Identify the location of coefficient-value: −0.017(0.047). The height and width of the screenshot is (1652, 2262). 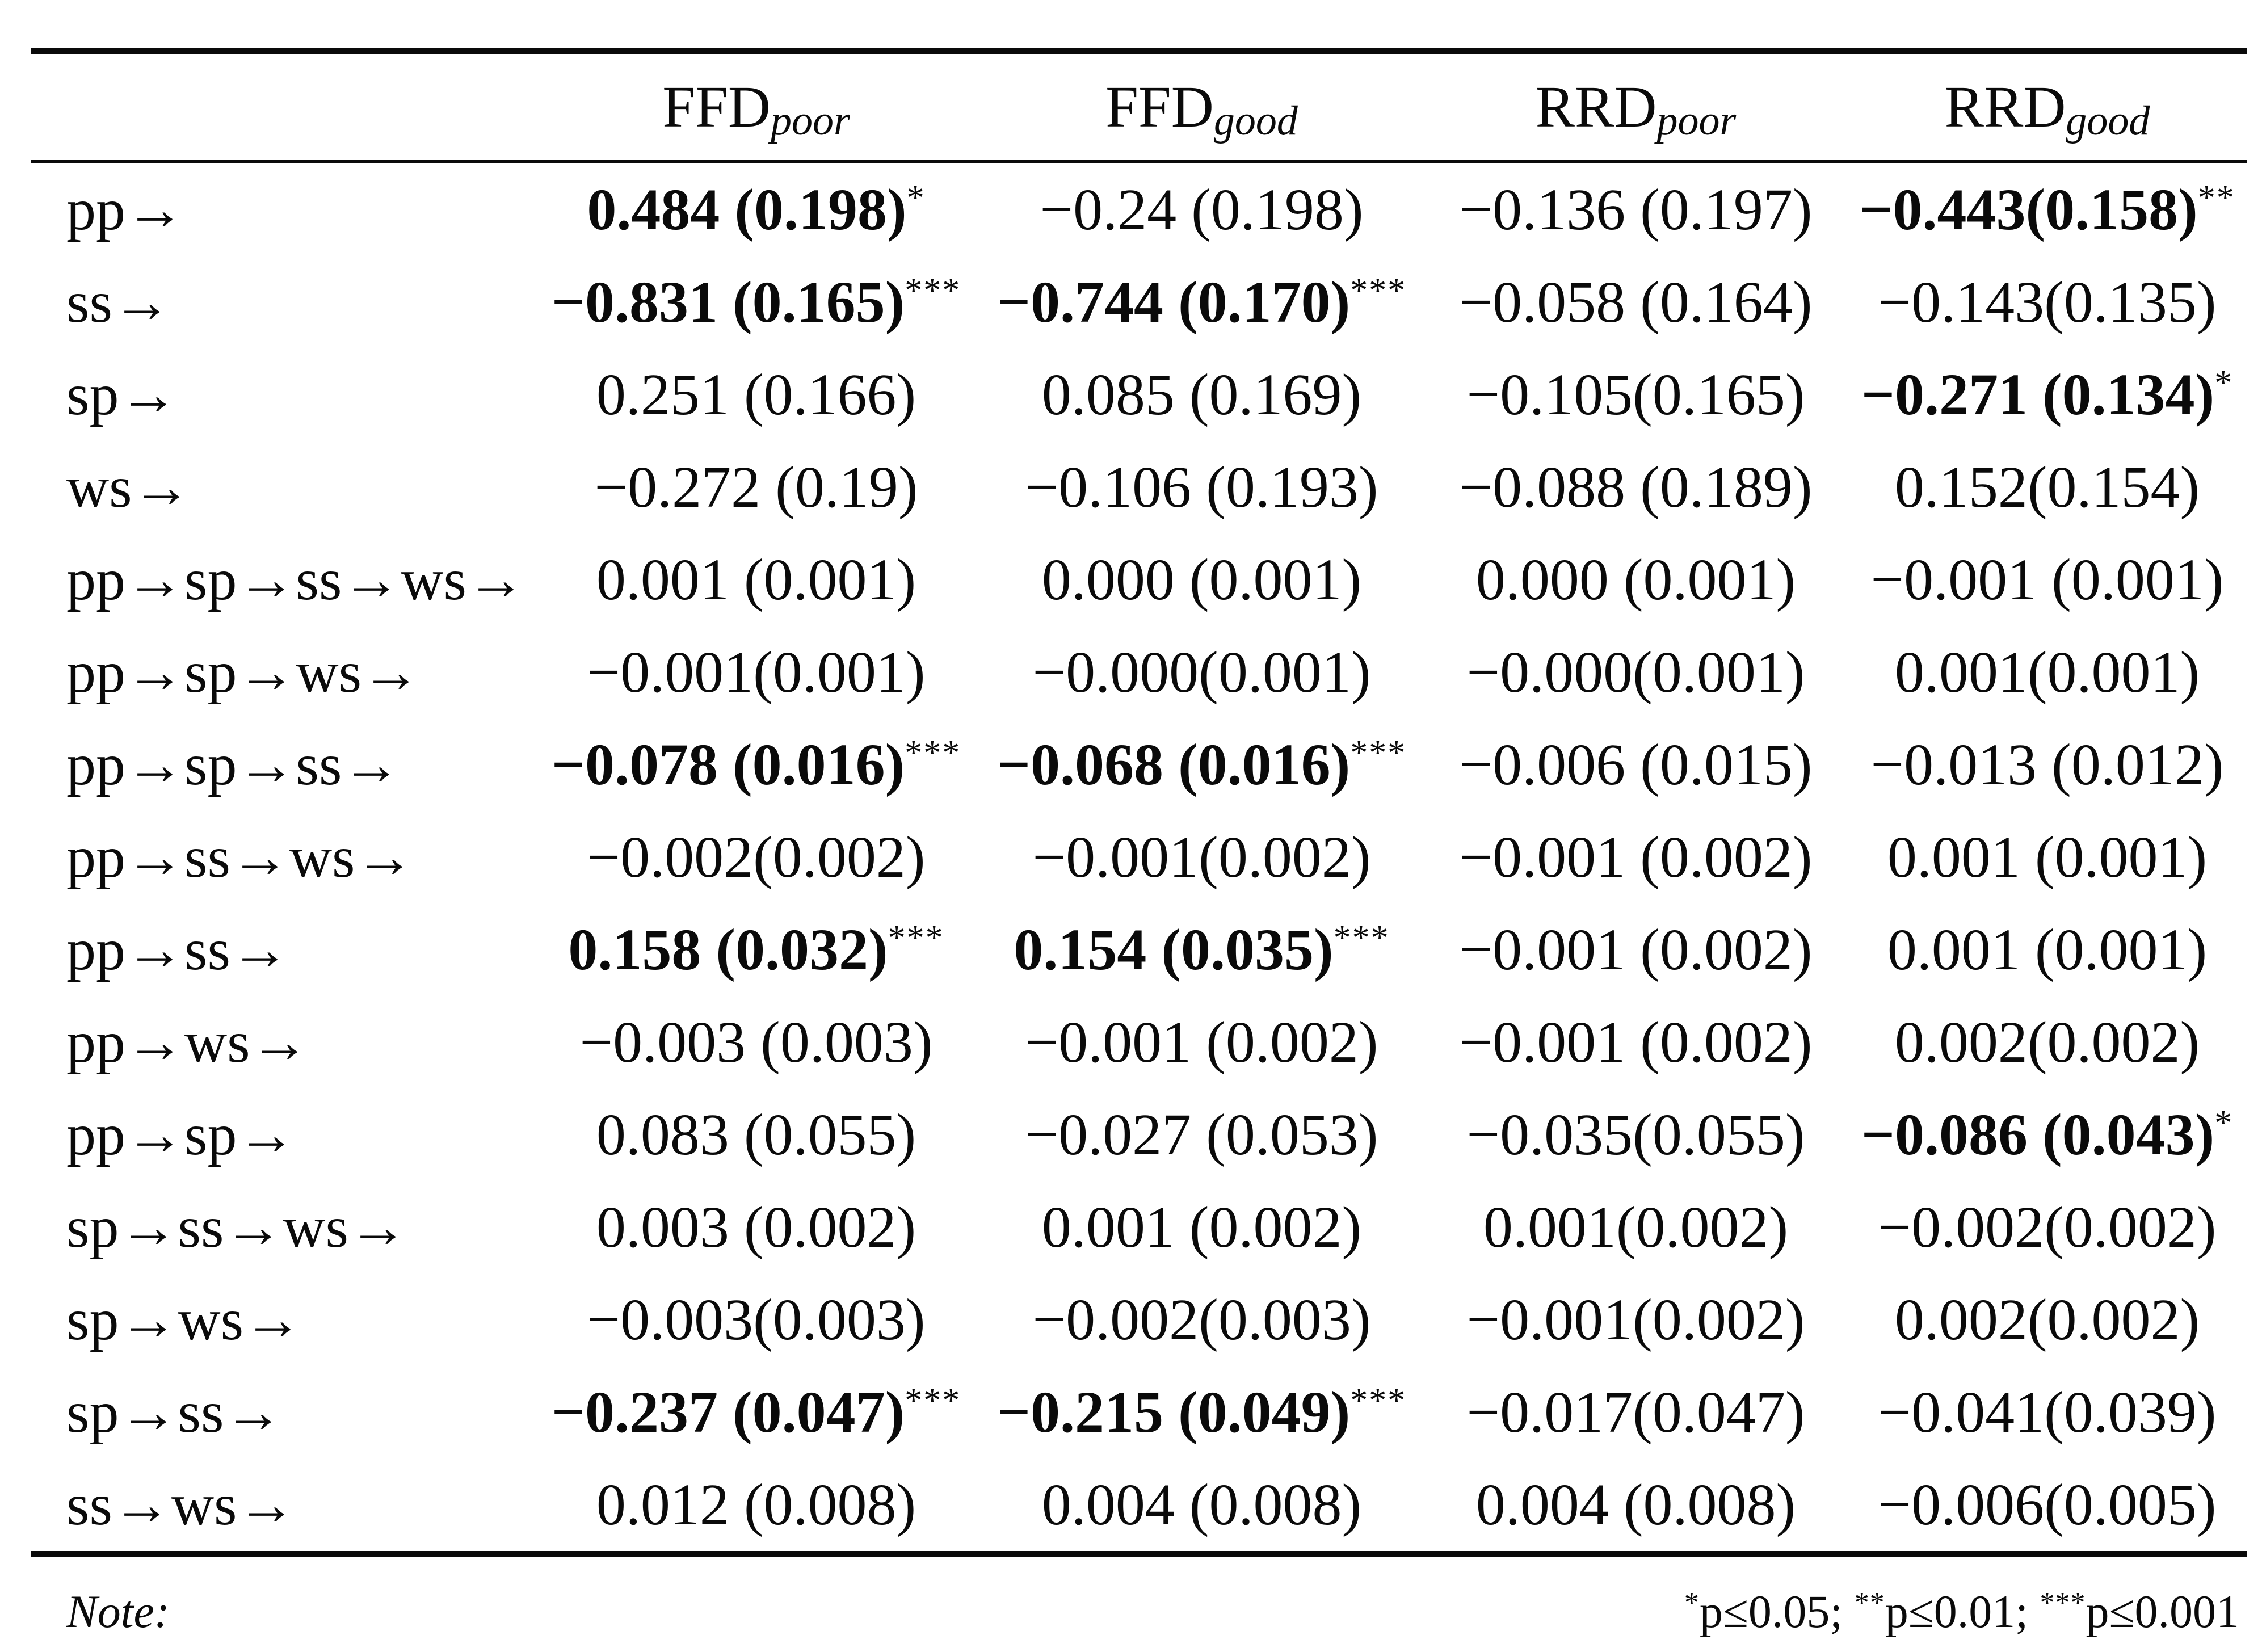
(1635, 1412).